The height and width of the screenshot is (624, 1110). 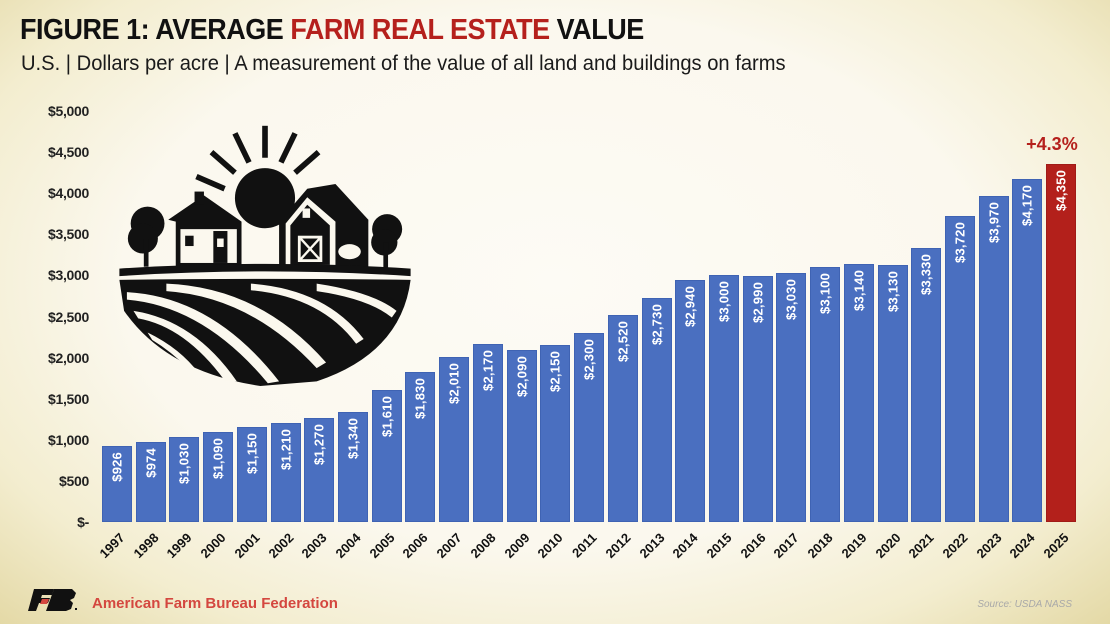 I want to click on x-tick-label: 2023, so click(x=989, y=546).